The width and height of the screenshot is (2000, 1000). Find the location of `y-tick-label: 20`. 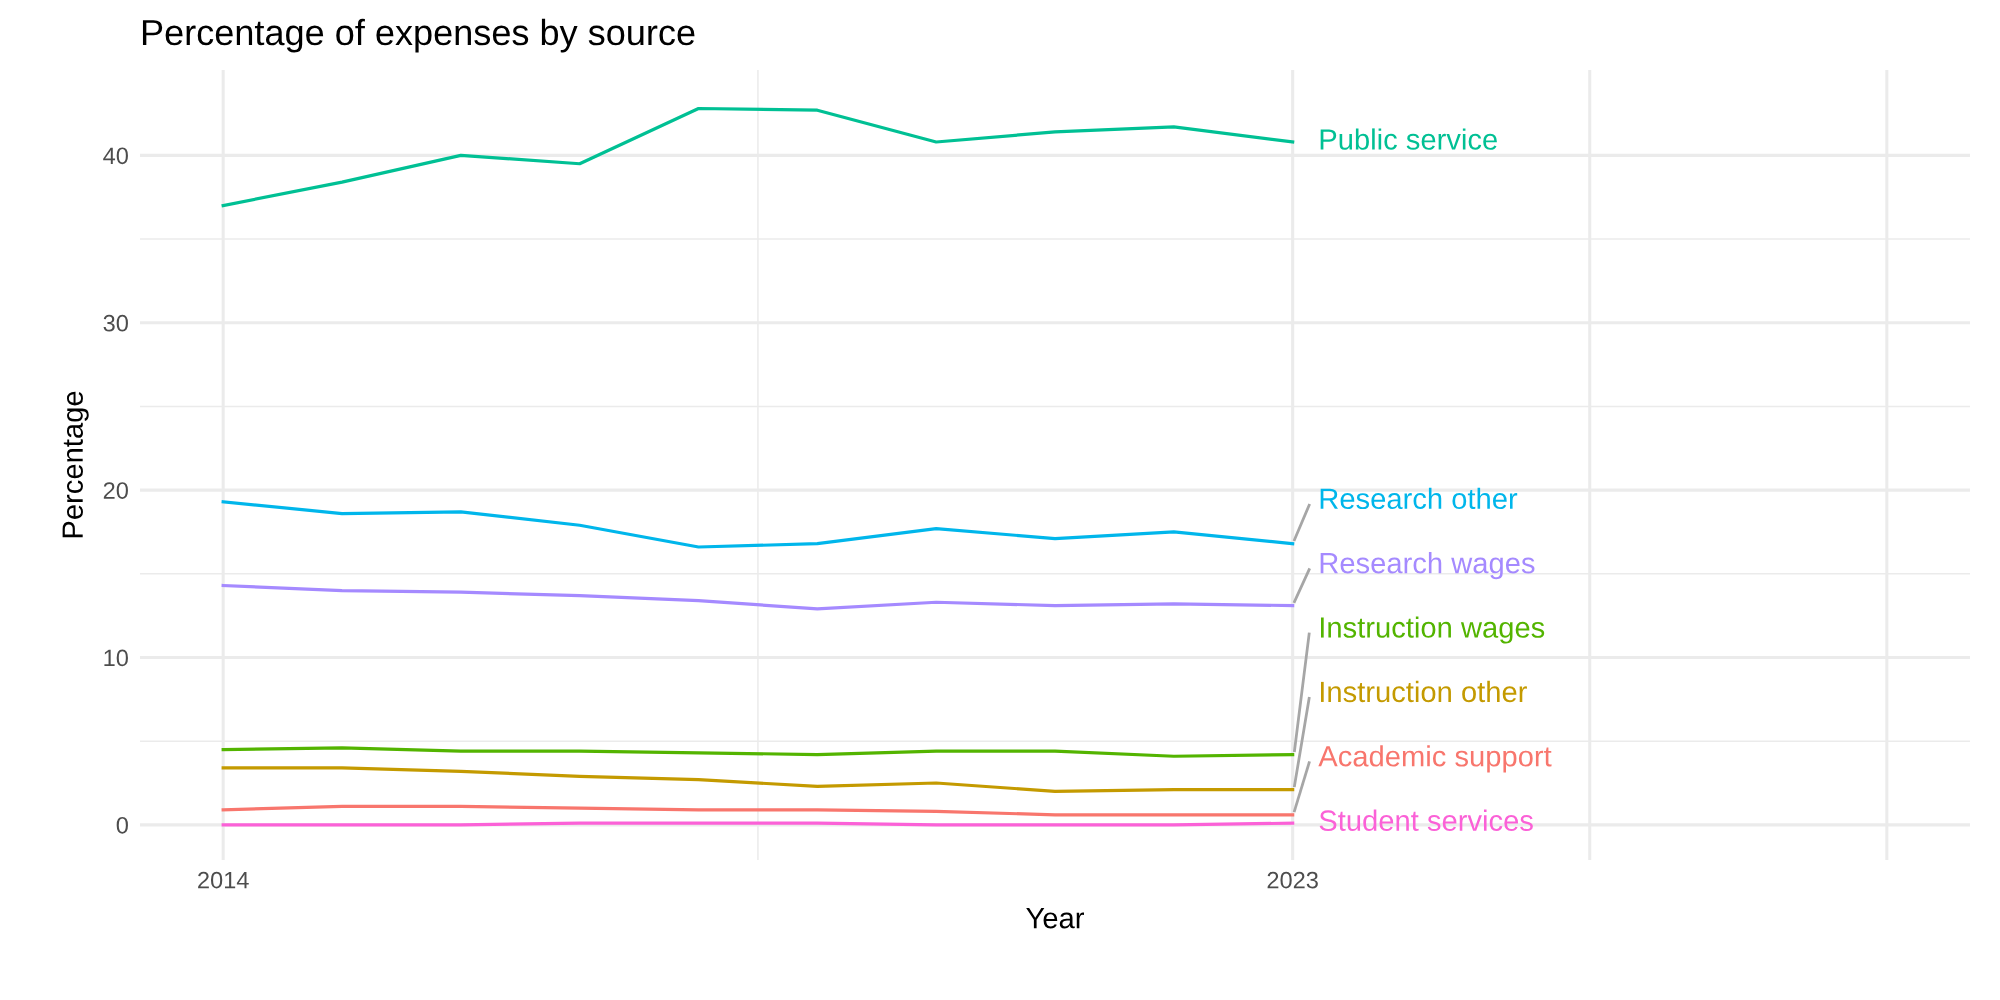

y-tick-label: 20 is located at coordinates (115, 490).